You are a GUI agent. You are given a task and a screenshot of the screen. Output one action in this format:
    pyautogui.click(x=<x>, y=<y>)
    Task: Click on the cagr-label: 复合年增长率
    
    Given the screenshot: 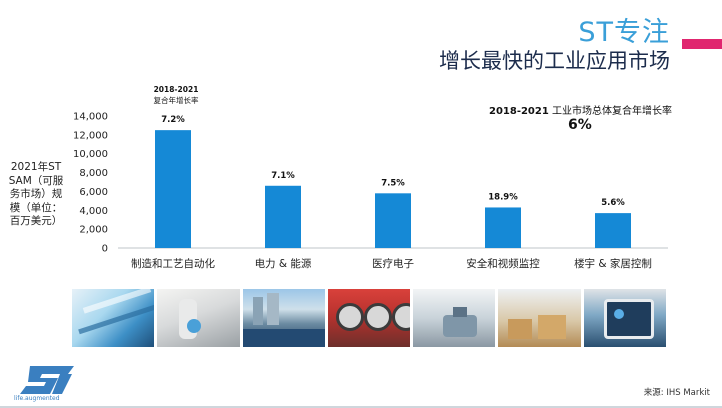 What is the action you would take?
    pyautogui.click(x=176, y=100)
    